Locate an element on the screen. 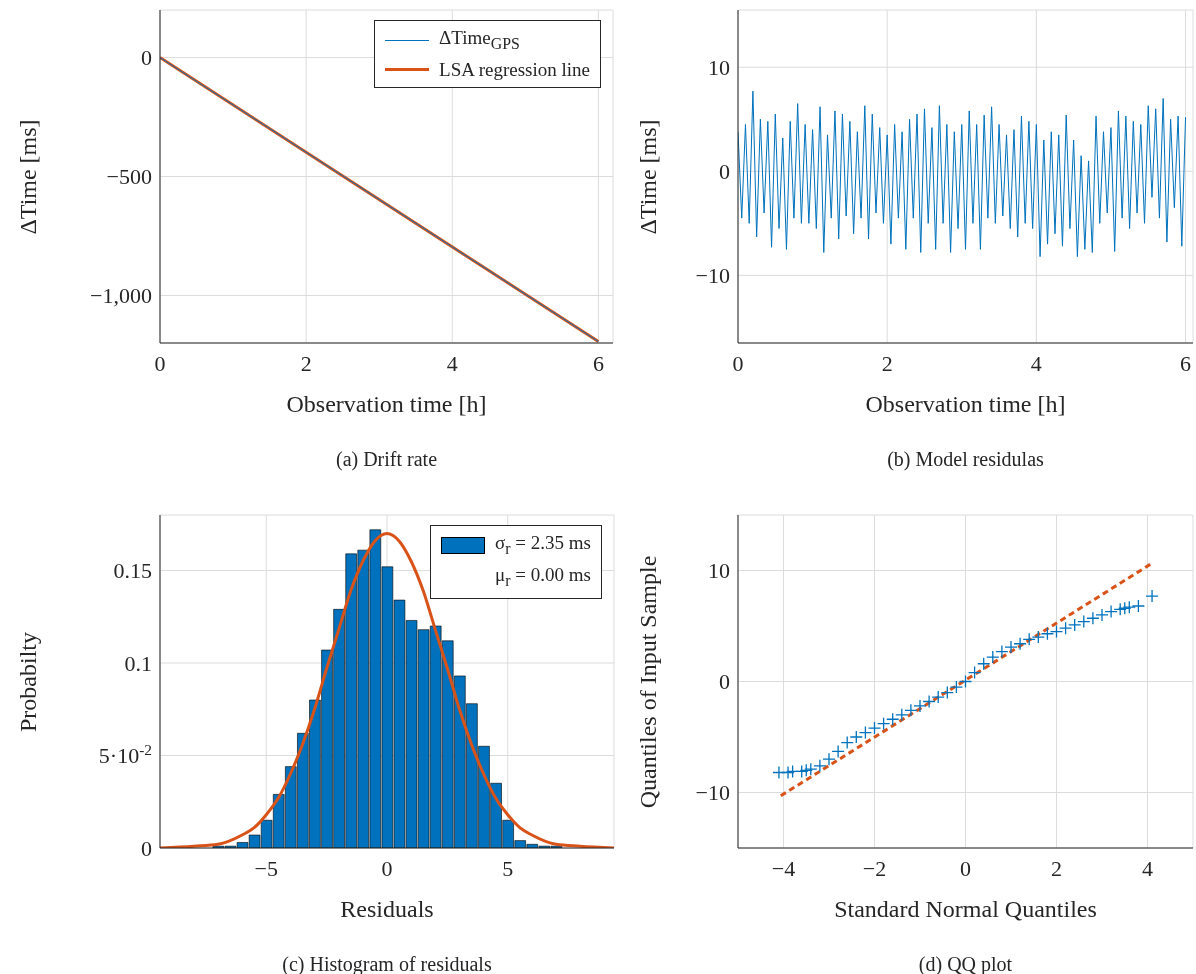  y-tick-label: 0.15 is located at coordinates (132, 571).